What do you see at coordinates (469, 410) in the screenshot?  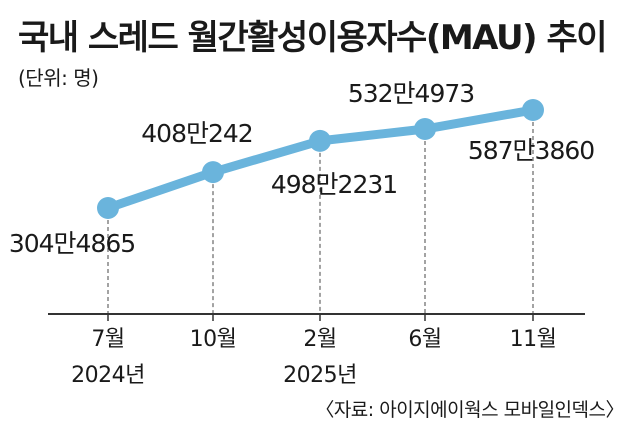 I see `source-note: 〈자료: 아이지에이웍스 모바일인덱스〉` at bounding box center [469, 410].